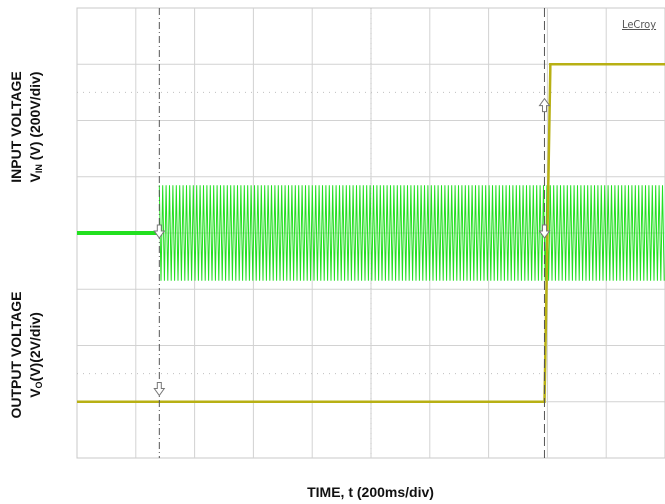 This screenshot has width=665, height=504. What do you see at coordinates (35, 178) in the screenshot?
I see `vin-symbol: V` at bounding box center [35, 178].